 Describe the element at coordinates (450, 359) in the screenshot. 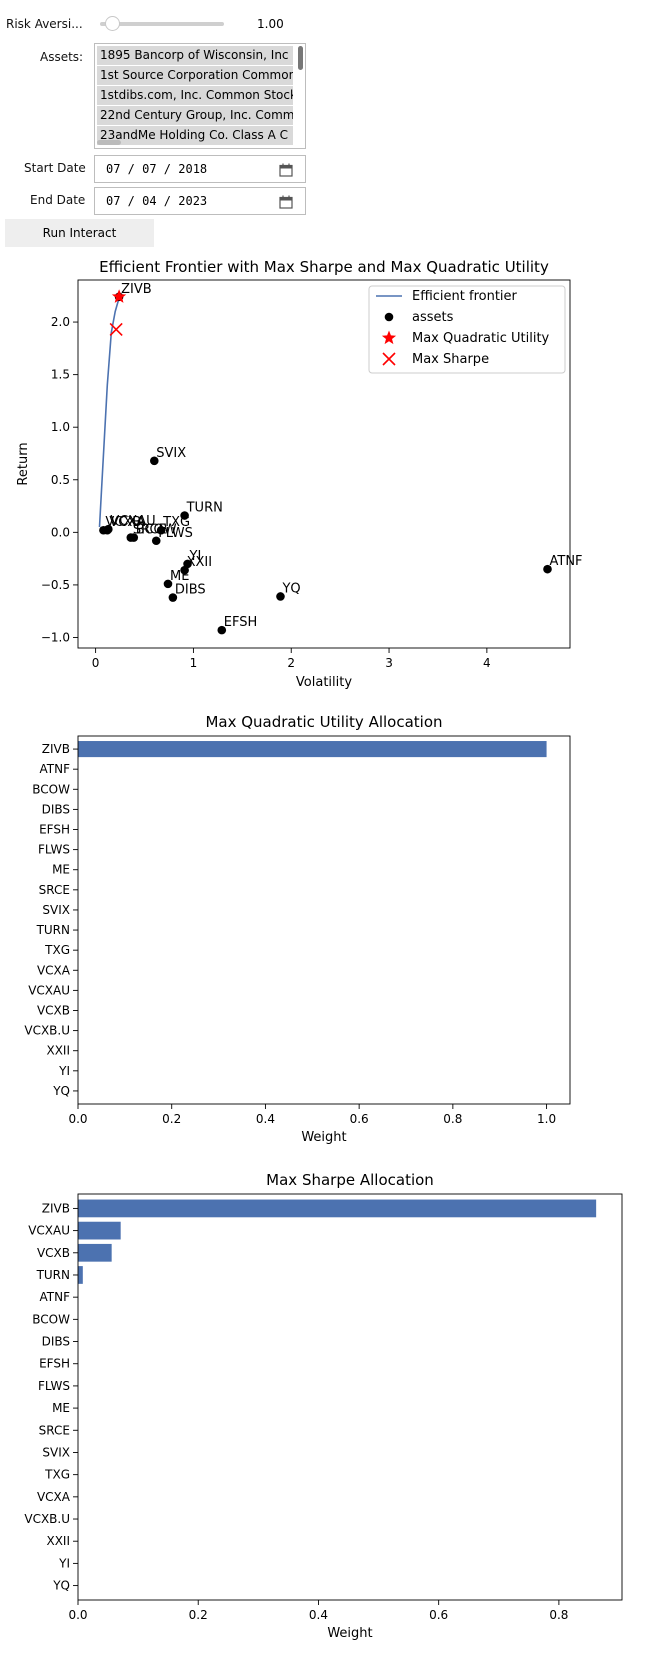

I see `legend-label: Max Sharpe` at that location.